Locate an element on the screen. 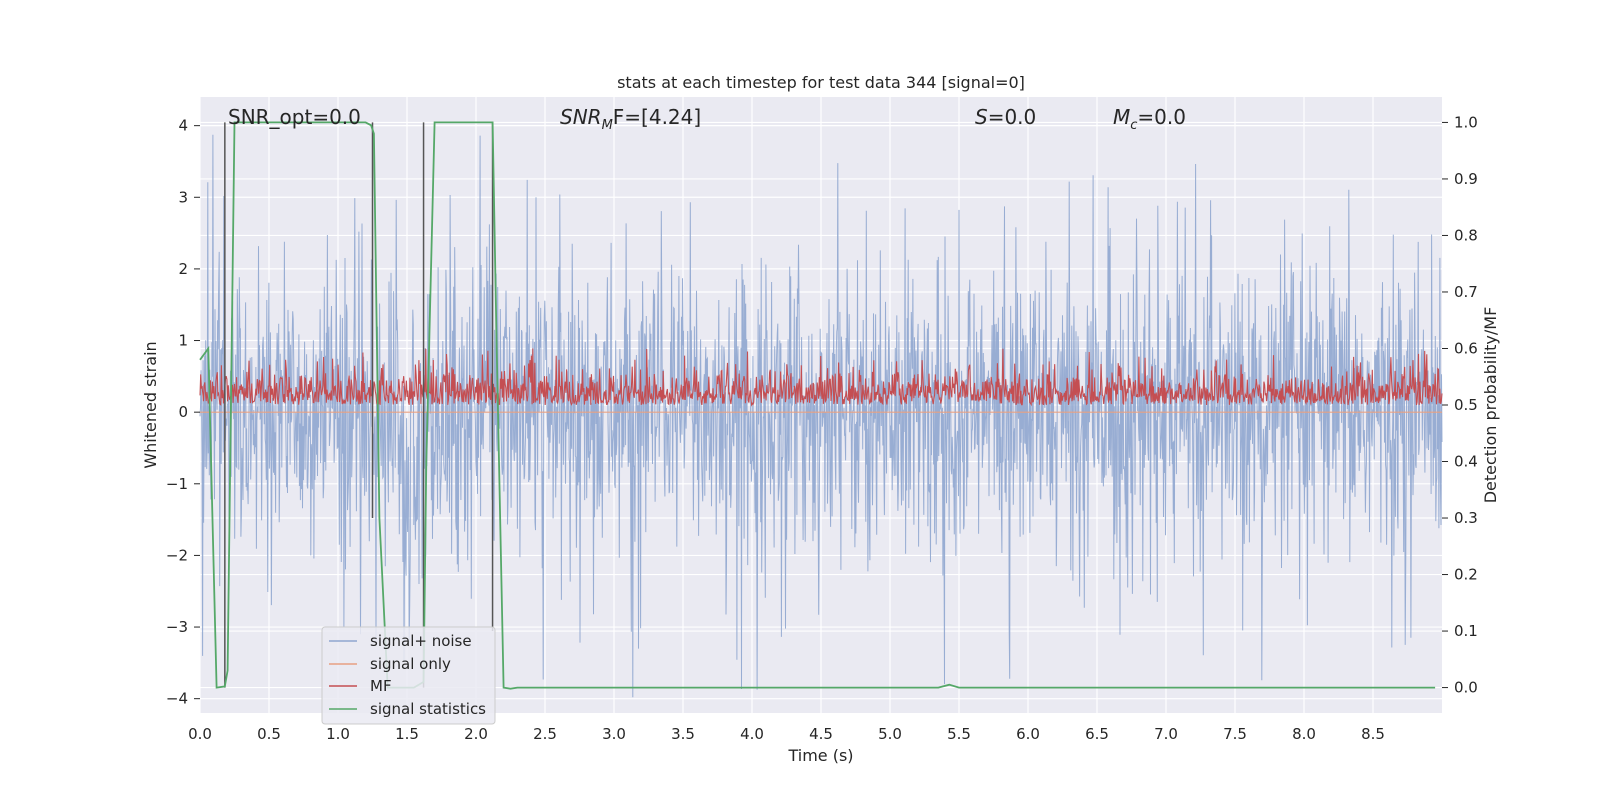 The height and width of the screenshot is (800, 1600). x-tick-label: 4.5 is located at coordinates (821, 734).